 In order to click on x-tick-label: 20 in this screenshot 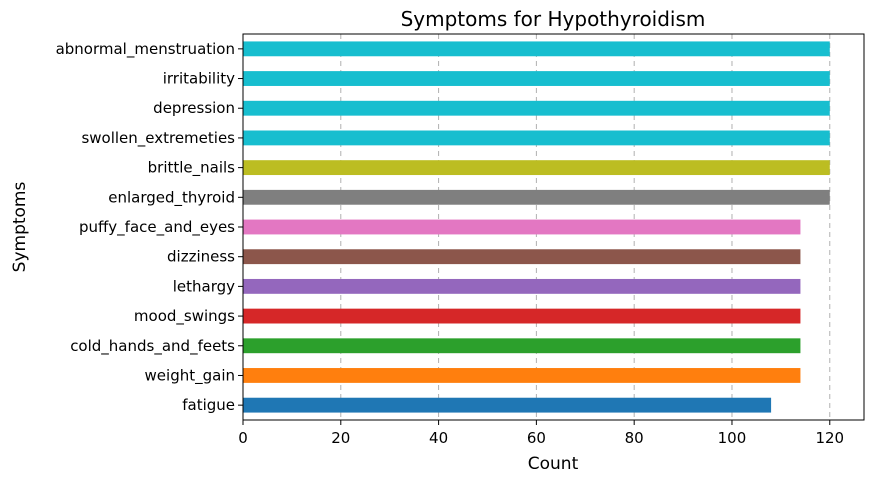, I will do `click(340, 438)`.